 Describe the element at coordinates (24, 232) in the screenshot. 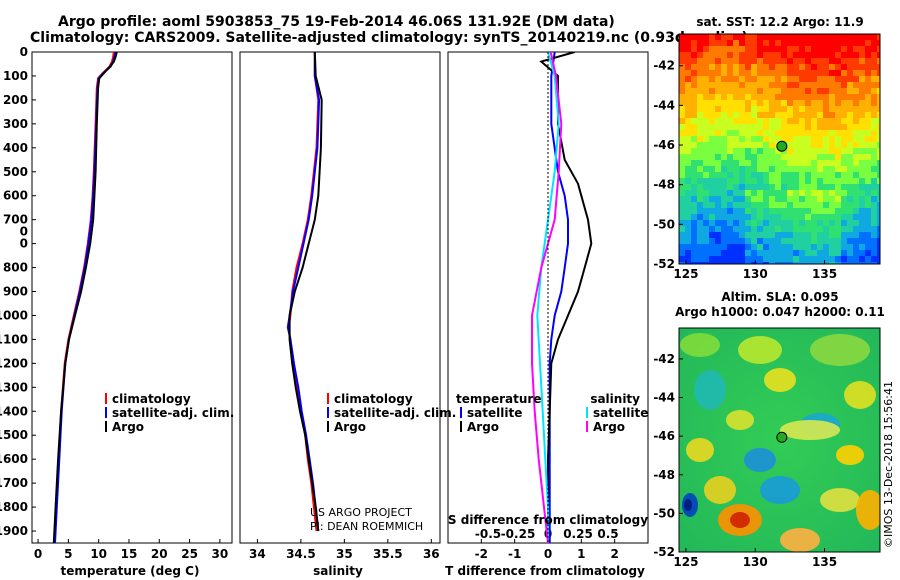

I see `depth-tick-label: 0` at that location.